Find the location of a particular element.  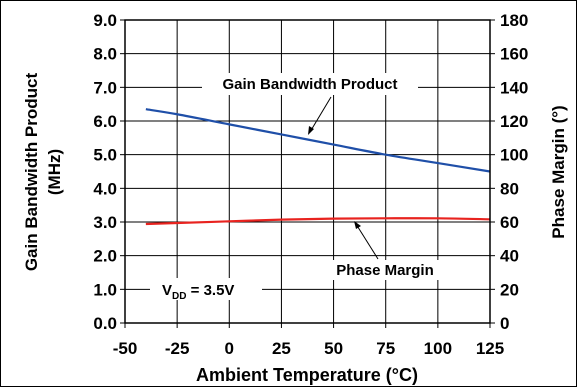

y-axis-title: Gain Bandwidth Product is located at coordinates (31, 172).